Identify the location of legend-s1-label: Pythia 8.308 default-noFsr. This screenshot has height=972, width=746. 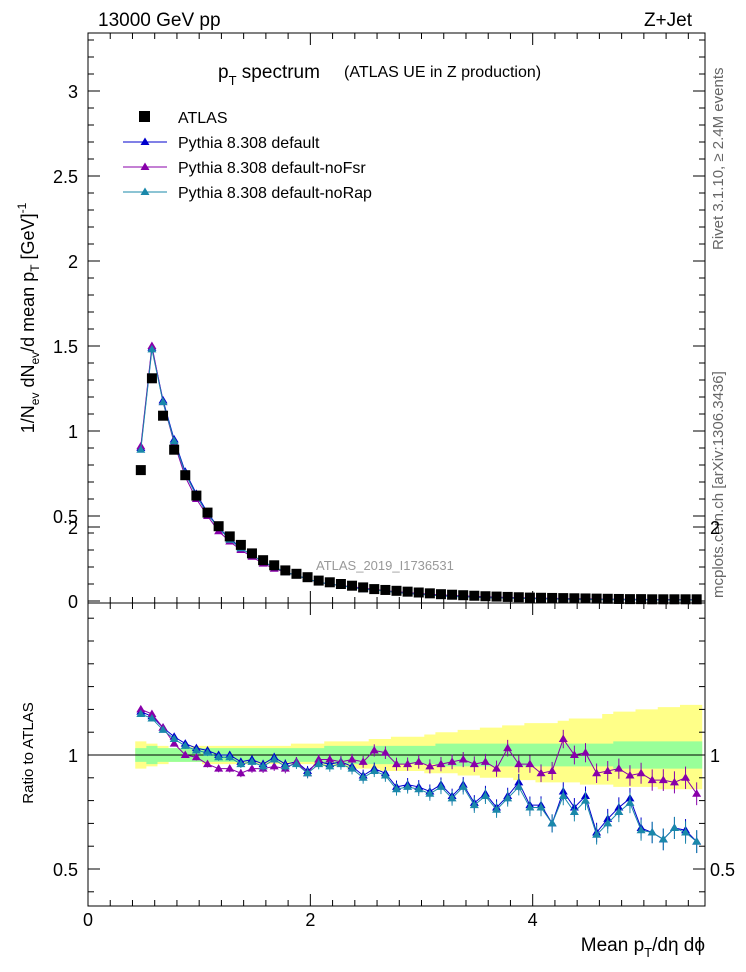
(272, 168).